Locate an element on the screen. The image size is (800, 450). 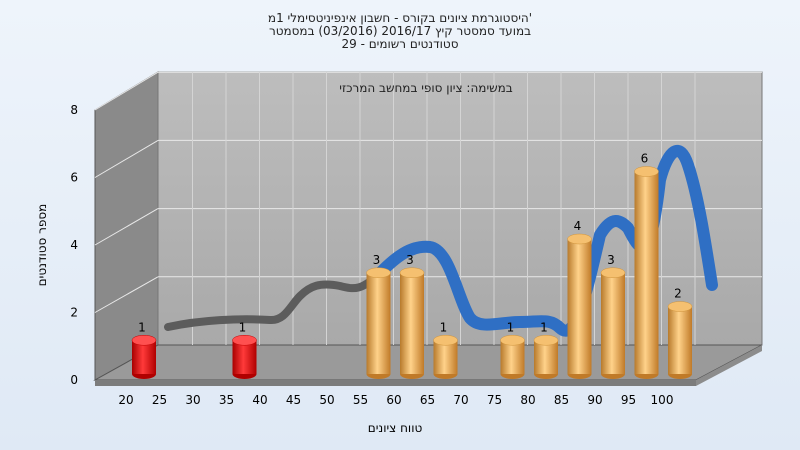
x-axis-ticks: 20 25 30 35 40 45 50 55 60 65 70 75 80 85 90 95 100 is located at coordinates (395, 400).